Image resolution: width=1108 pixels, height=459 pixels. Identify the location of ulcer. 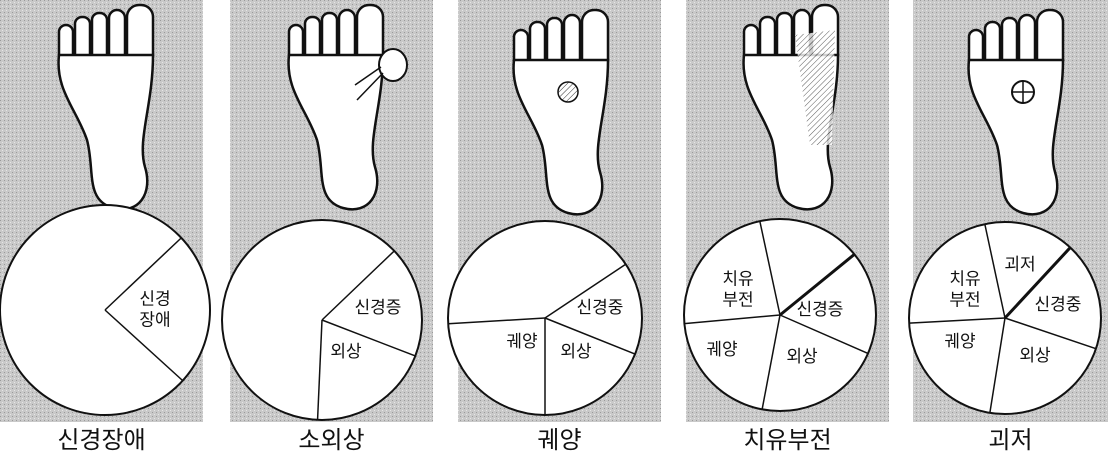
(568, 92).